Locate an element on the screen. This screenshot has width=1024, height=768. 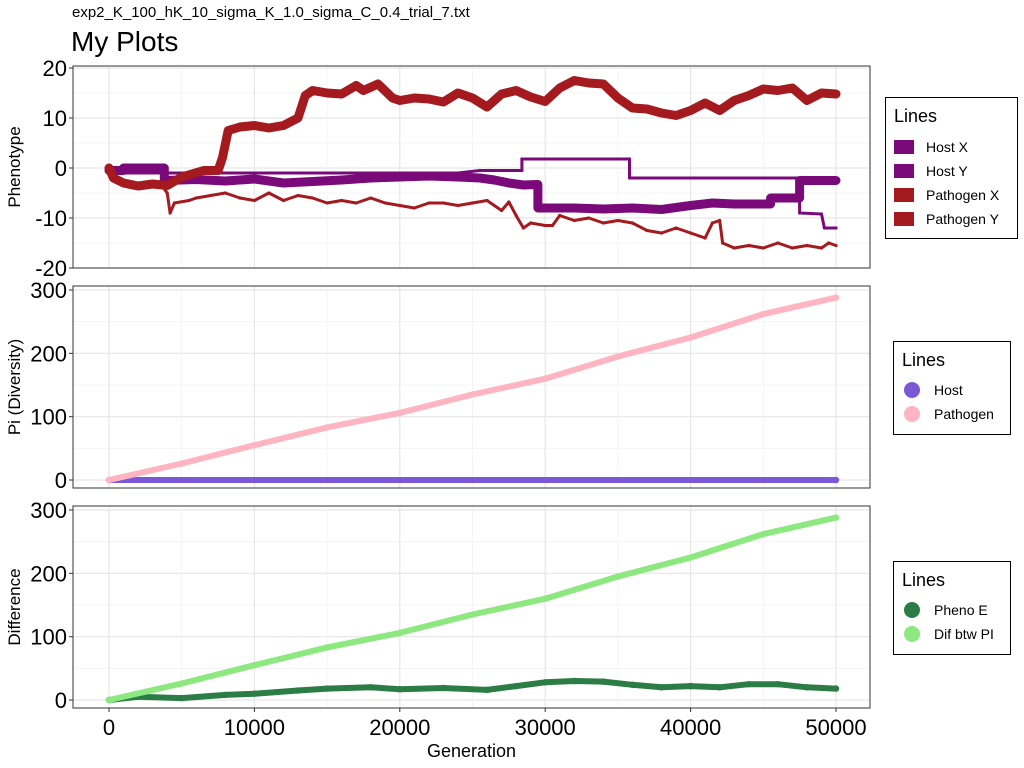
y-tick-label: 100 is located at coordinates (48, 637).